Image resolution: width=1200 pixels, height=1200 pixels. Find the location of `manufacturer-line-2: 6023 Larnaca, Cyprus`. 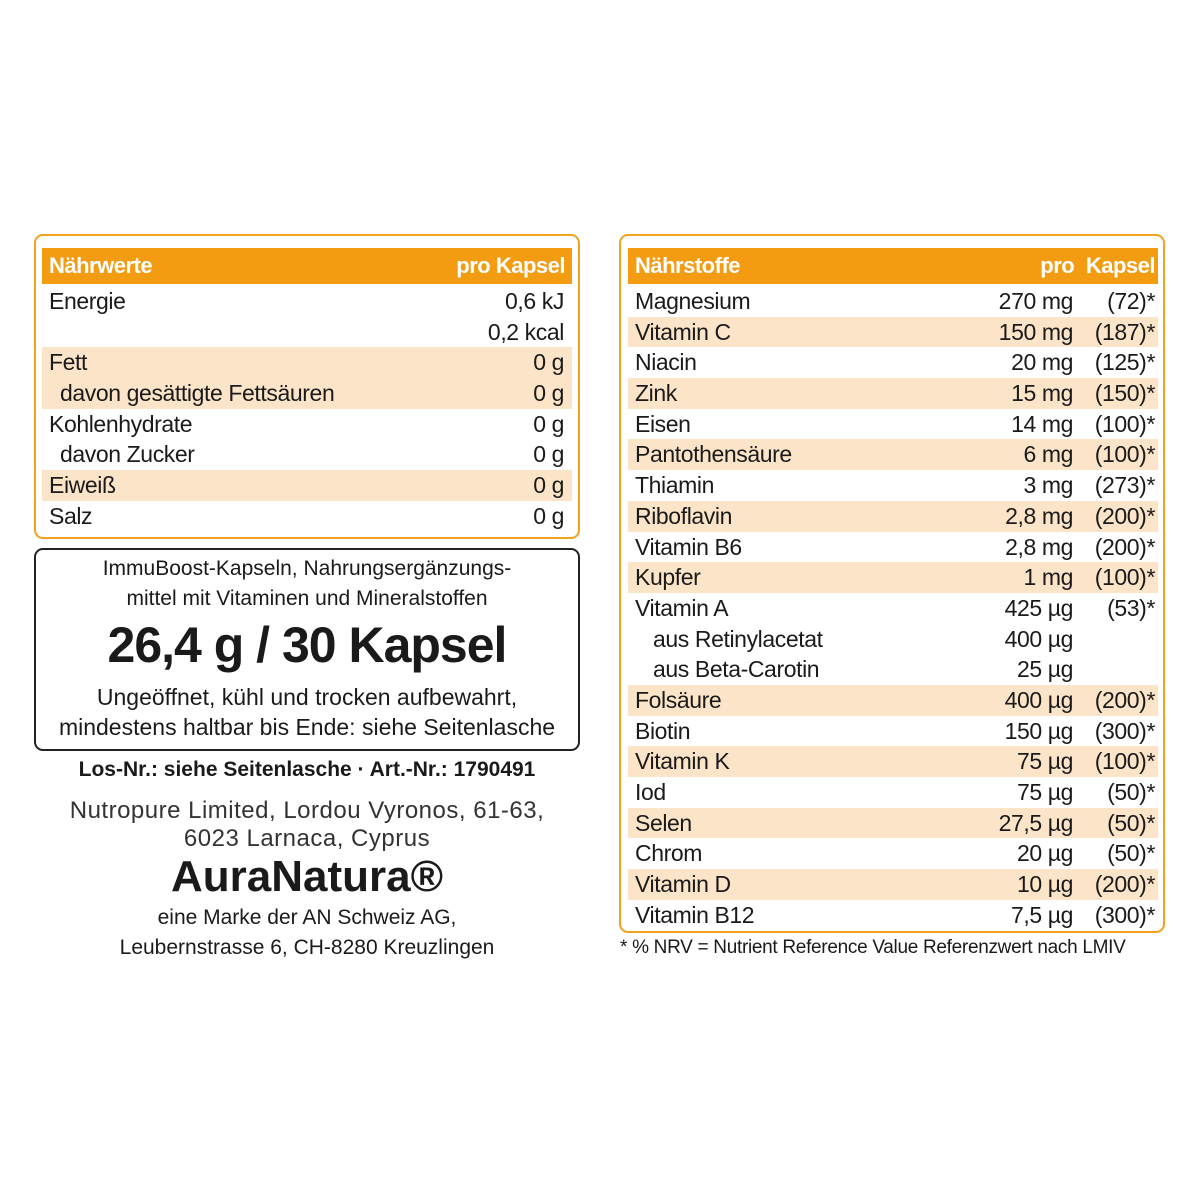

manufacturer-line-2: 6023 Larnaca, Cyprus is located at coordinates (307, 838).